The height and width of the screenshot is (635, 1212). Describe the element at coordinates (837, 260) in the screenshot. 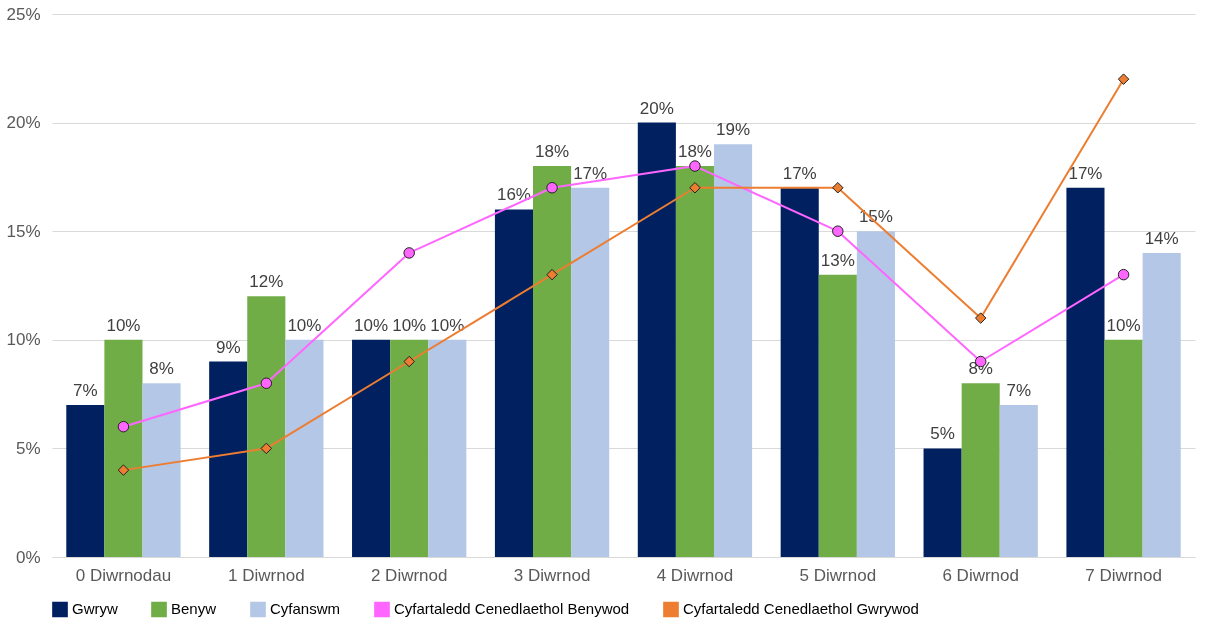

I see `data-label: 13%` at that location.